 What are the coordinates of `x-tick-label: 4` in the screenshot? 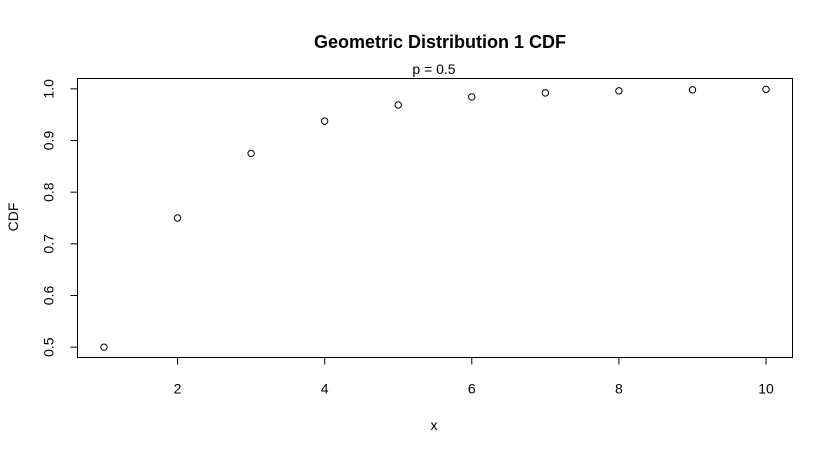 It's located at (325, 389).